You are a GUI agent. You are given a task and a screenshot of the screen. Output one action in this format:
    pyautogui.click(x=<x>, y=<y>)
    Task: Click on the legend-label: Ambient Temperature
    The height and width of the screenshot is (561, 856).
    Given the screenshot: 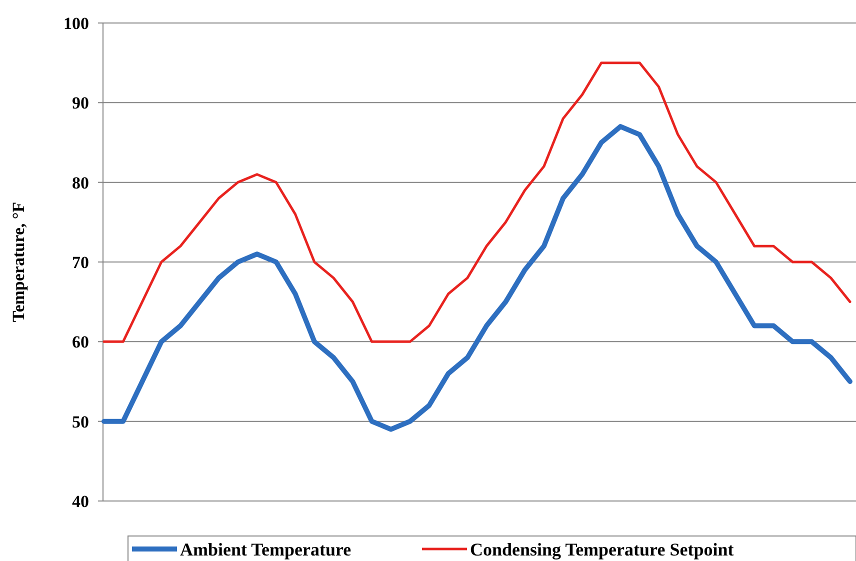 What is the action you would take?
    pyautogui.click(x=266, y=549)
    